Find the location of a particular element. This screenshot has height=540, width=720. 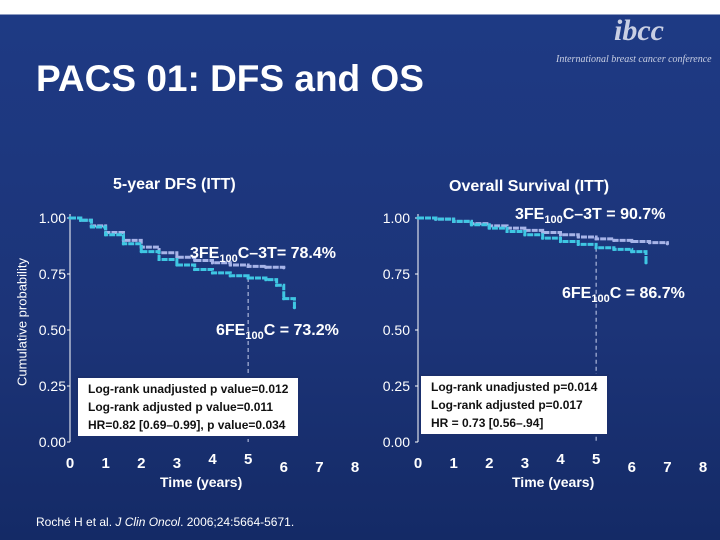

x-tick-label: 4 is located at coordinates (560, 459).